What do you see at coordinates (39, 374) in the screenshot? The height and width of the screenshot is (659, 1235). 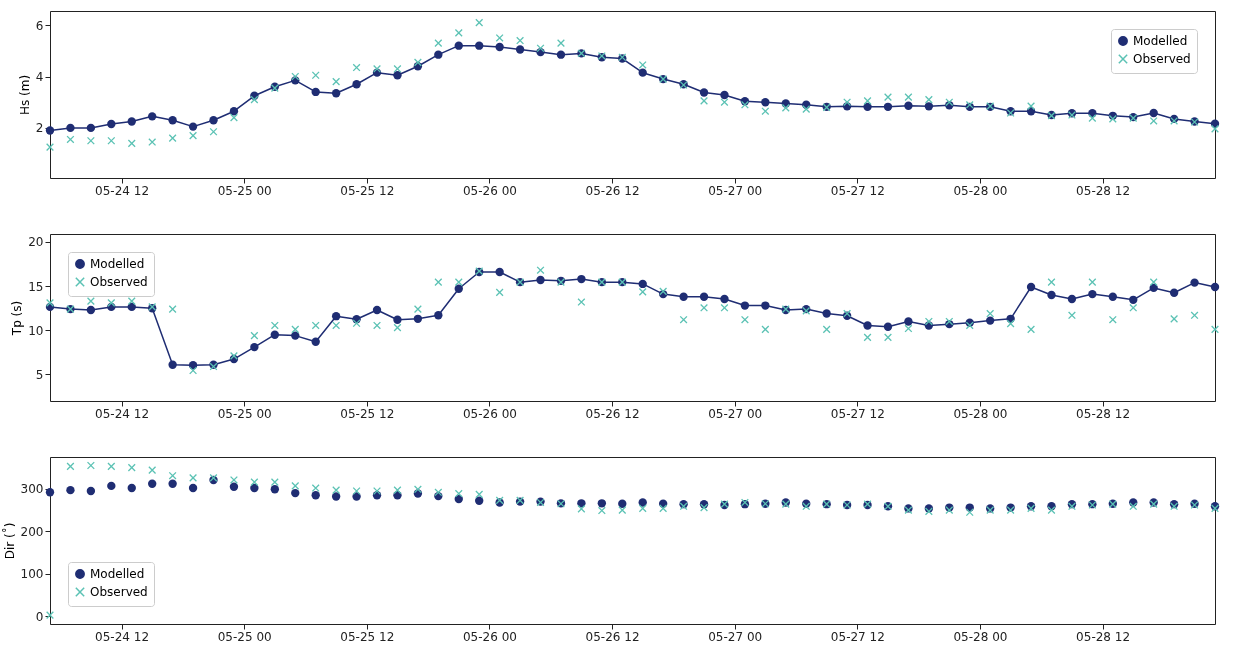 I see `y-tick-label: 5` at bounding box center [39, 374].